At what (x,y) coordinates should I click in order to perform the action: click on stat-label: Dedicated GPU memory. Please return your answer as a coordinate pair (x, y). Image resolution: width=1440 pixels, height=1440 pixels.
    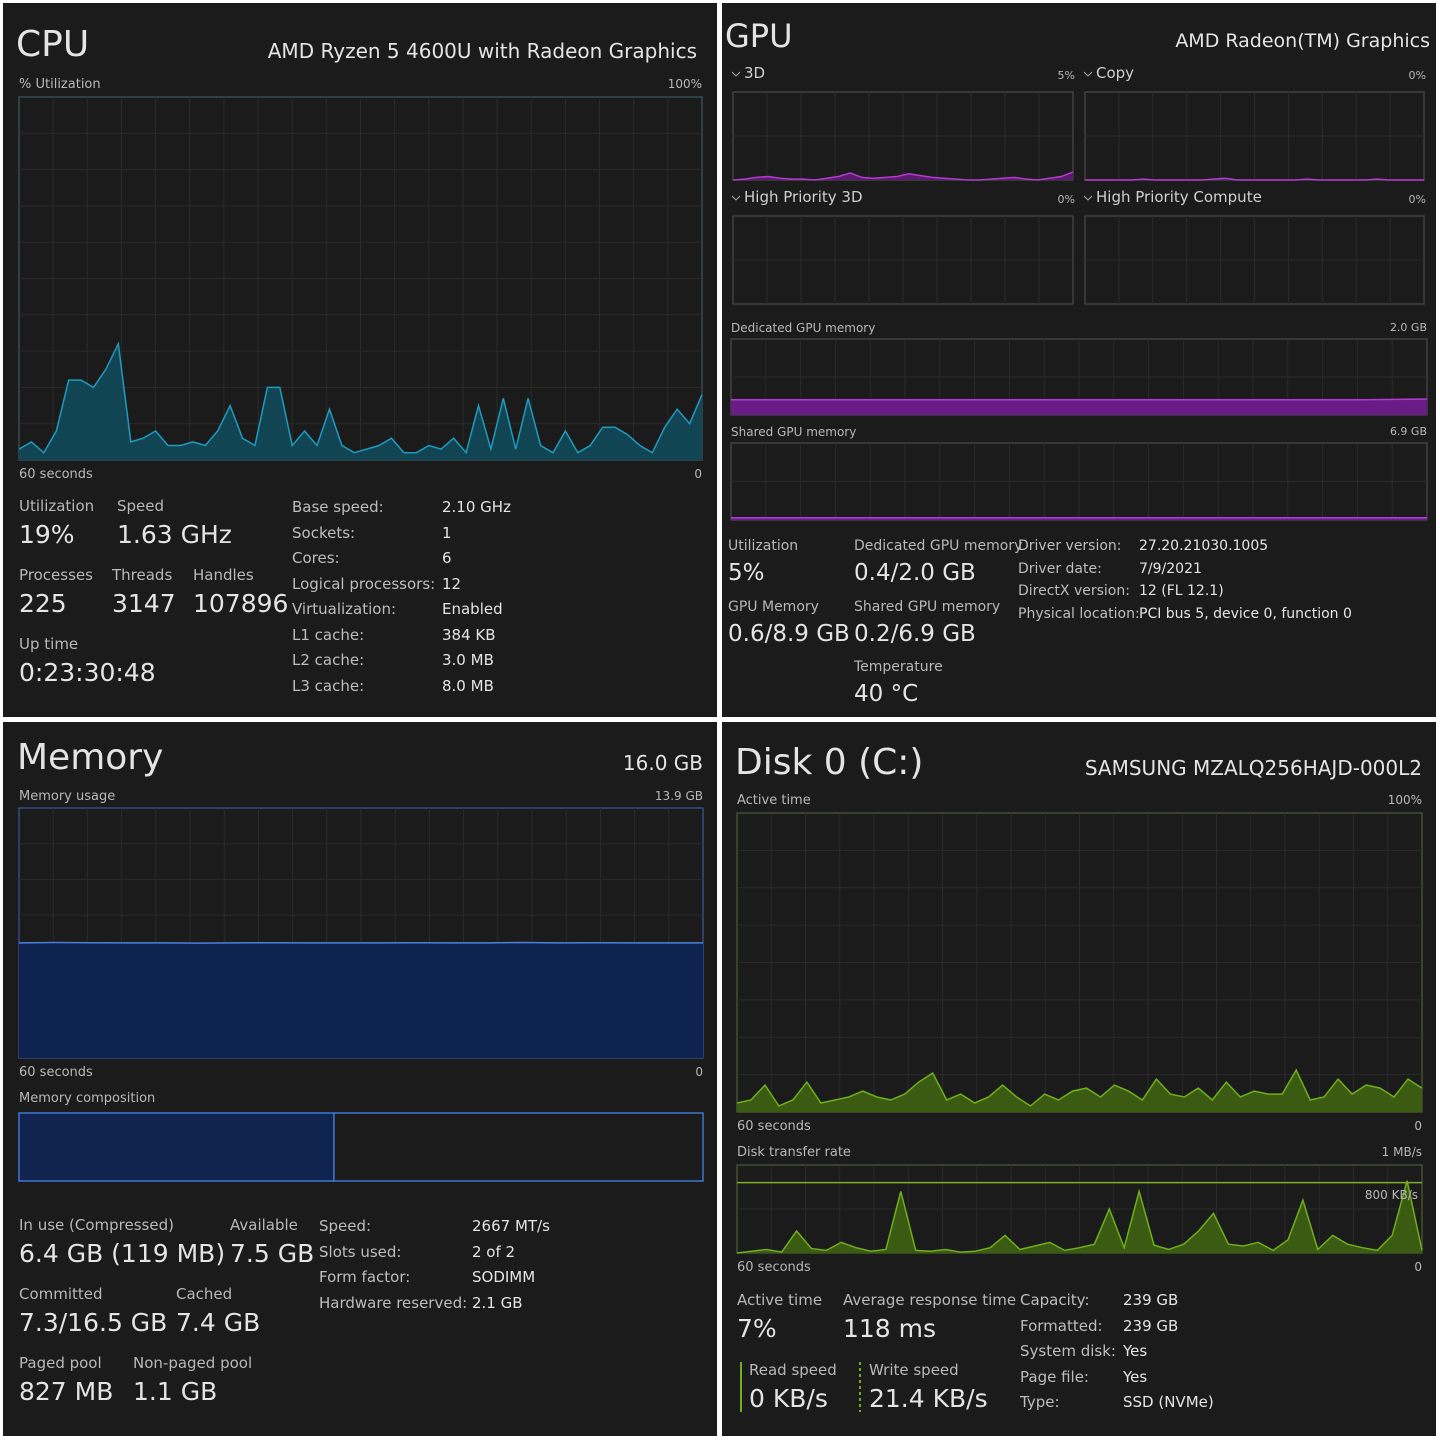
    Looking at the image, I should click on (938, 546).